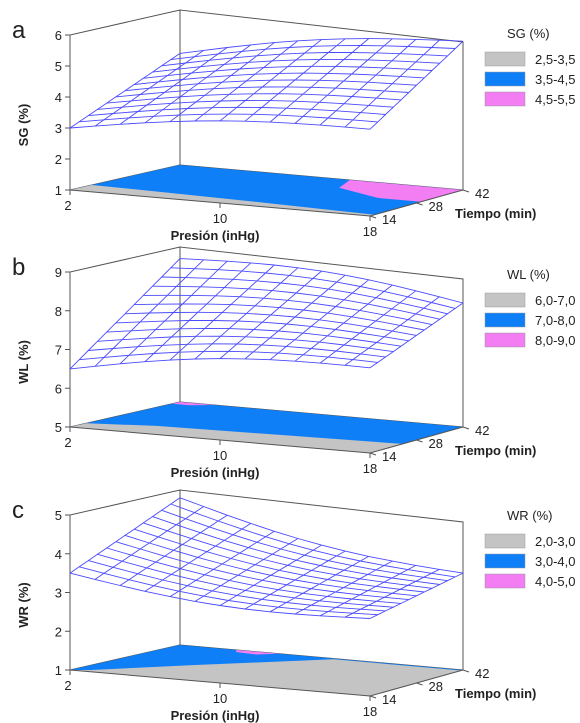  I want to click on legend: WL (%) 6,0-7,0 7,0-8,0 8,0-9,0, so click(529, 307).